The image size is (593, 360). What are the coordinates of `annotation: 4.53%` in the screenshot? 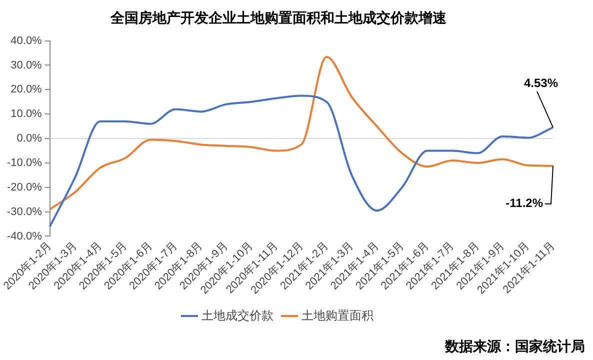 It's located at (541, 83).